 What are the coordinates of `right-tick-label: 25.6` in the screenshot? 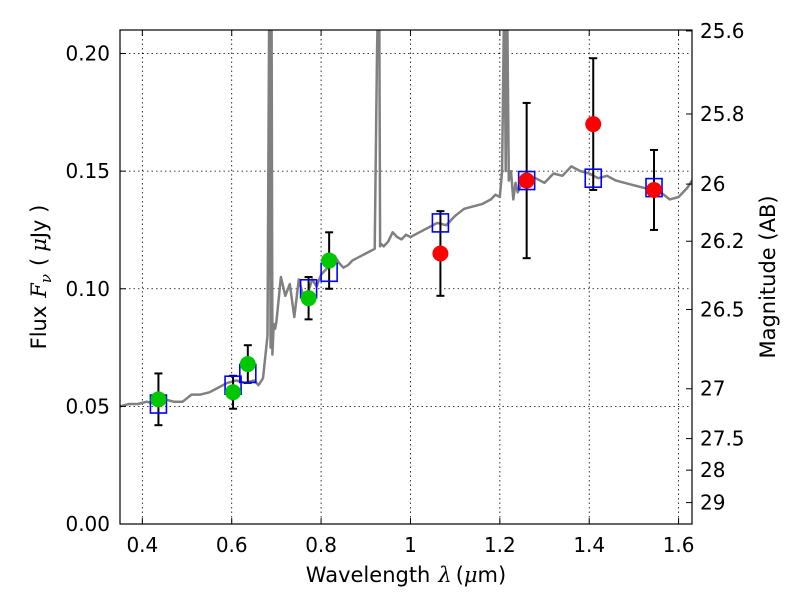 It's located at (722, 31).